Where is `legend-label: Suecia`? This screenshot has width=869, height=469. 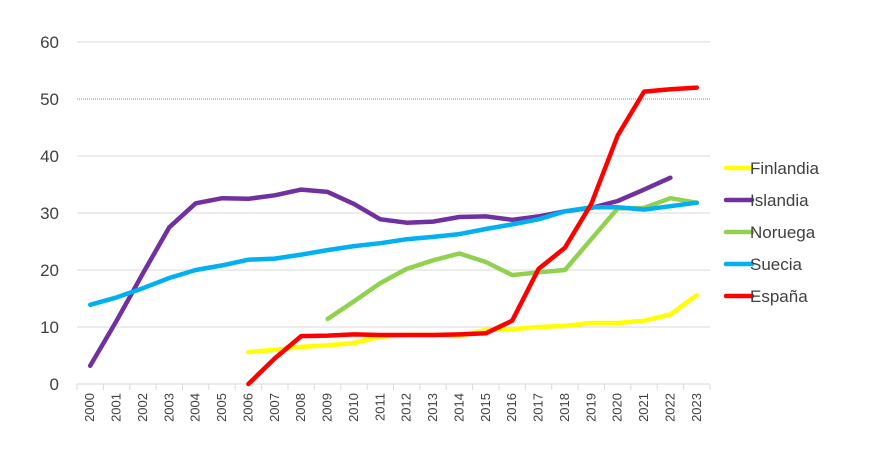
legend-label: Suecia is located at coordinates (776, 264).